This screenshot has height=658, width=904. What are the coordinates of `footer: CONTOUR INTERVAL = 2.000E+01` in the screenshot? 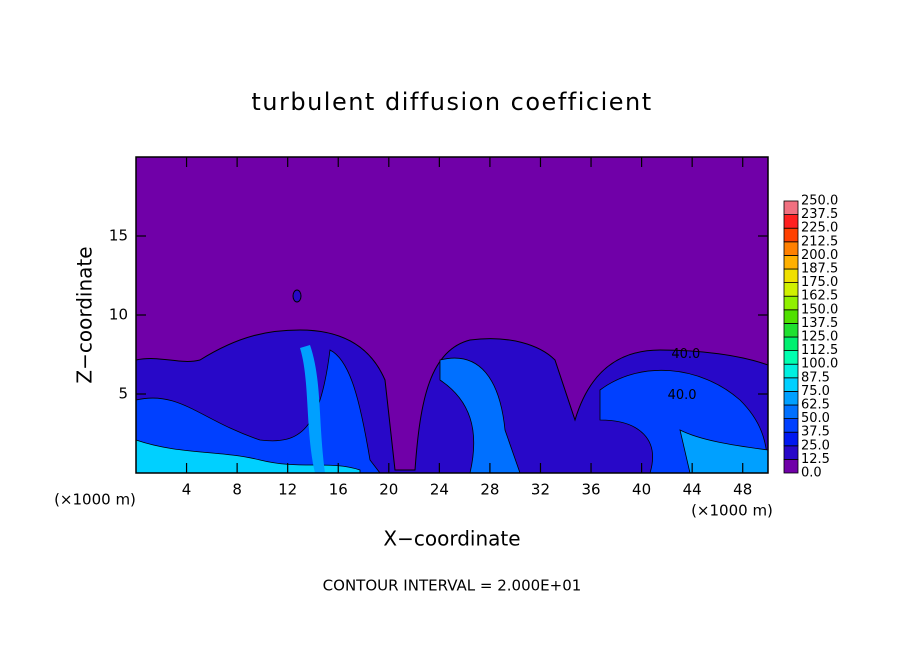 It's located at (452, 586).